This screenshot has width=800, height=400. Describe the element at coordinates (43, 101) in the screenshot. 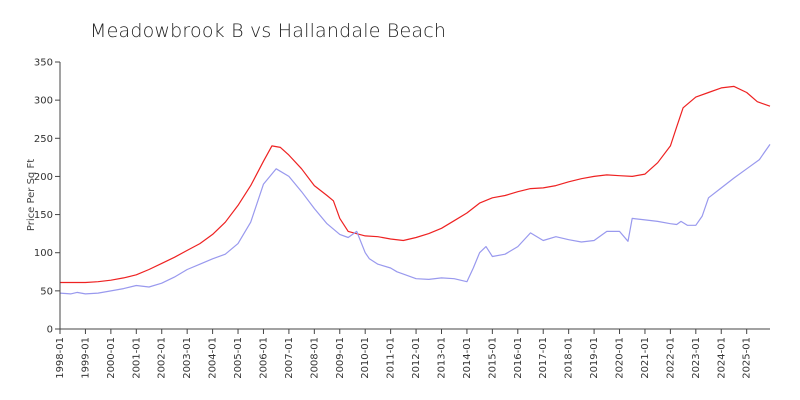

I see `y-tick-label: 300` at that location.